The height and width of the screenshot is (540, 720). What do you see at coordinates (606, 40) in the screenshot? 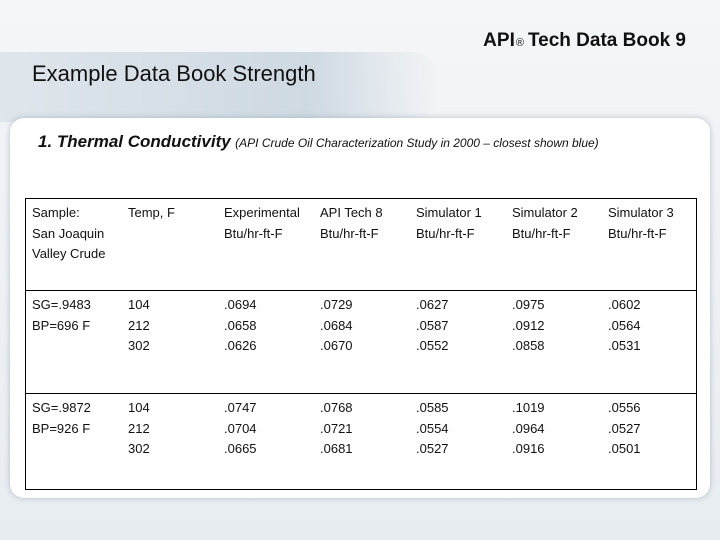
I see `title-rest: Tech Data Book 9` at bounding box center [606, 40].